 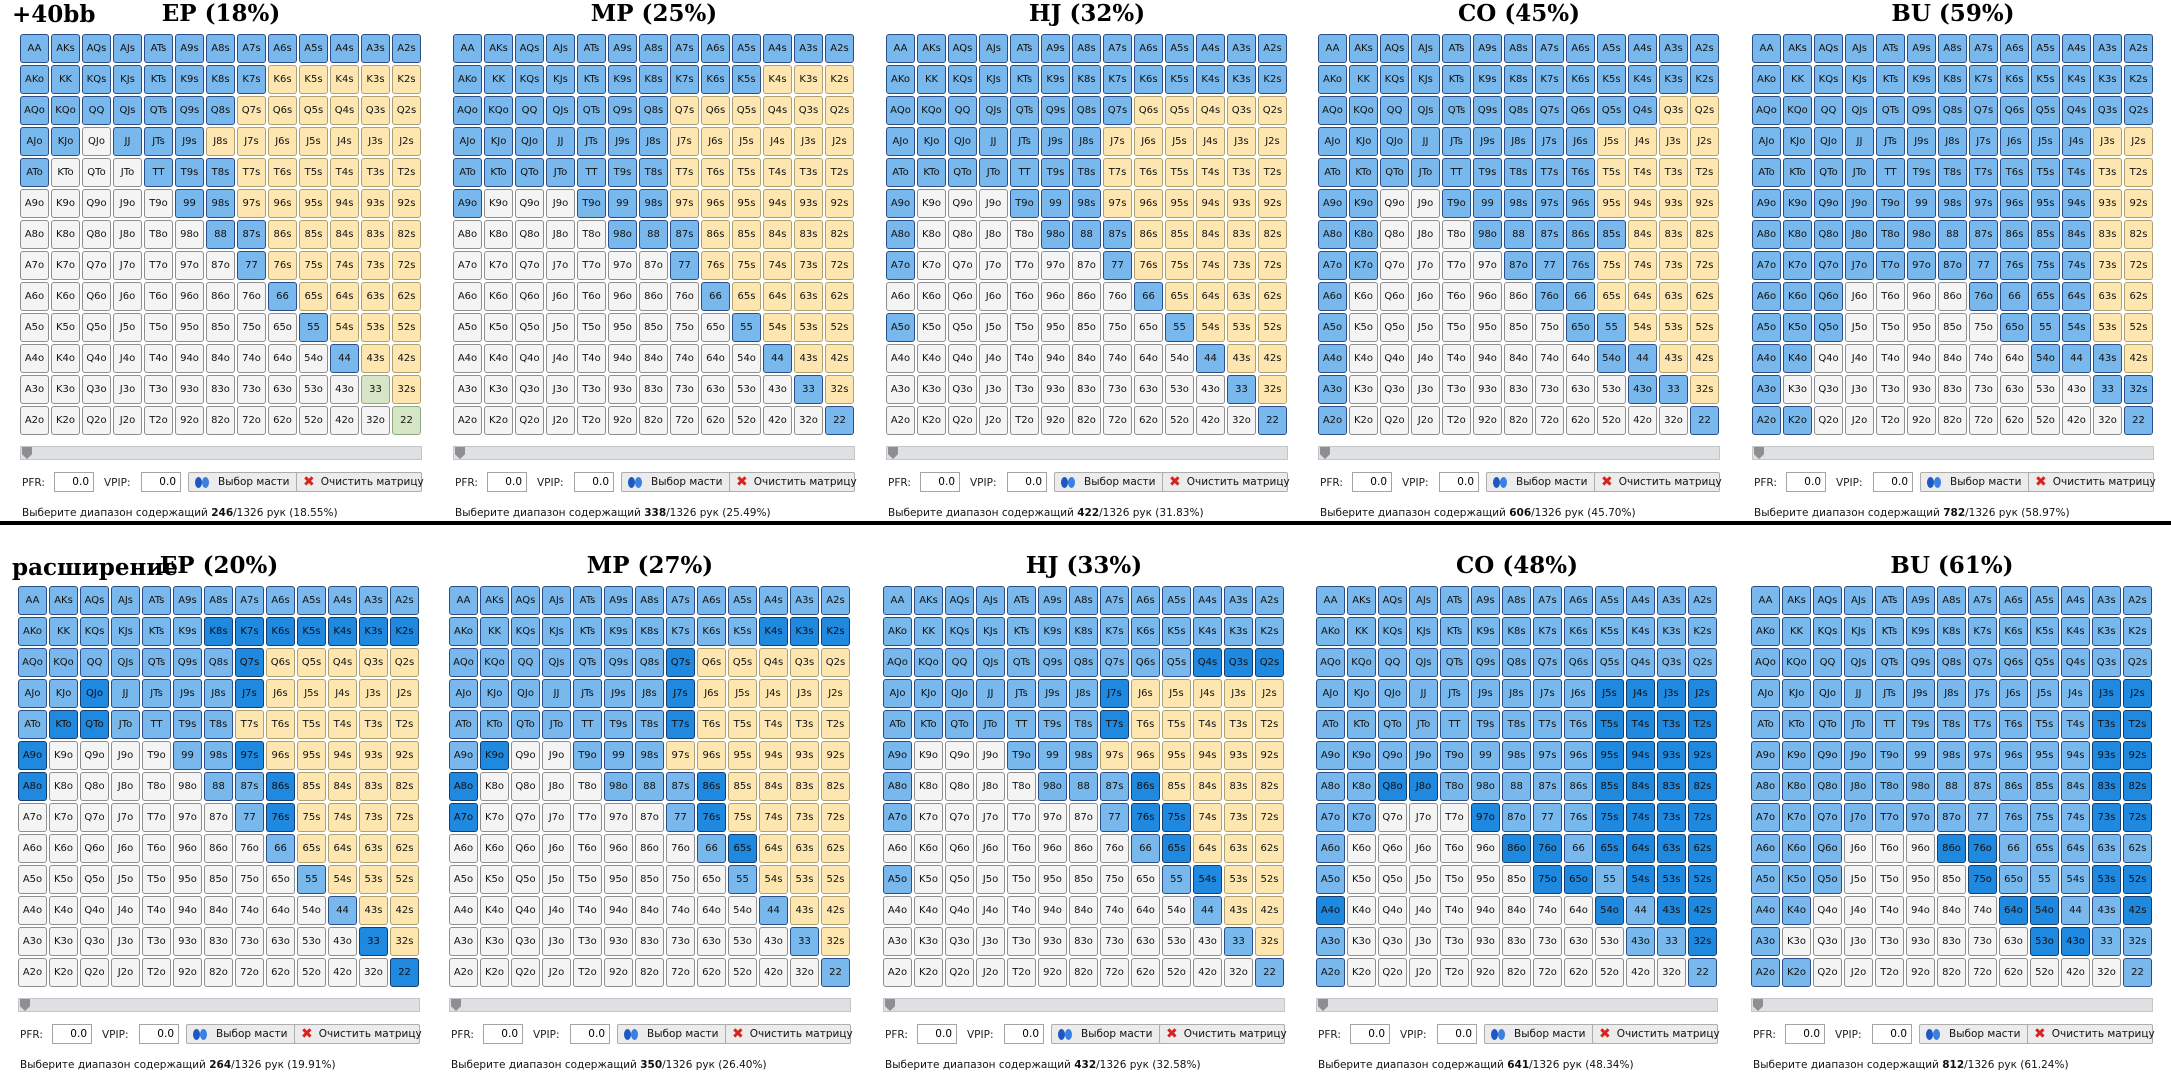 What do you see at coordinates (839, 110) in the screenshot?
I see `hand-cell-Q2s: Q2s` at bounding box center [839, 110].